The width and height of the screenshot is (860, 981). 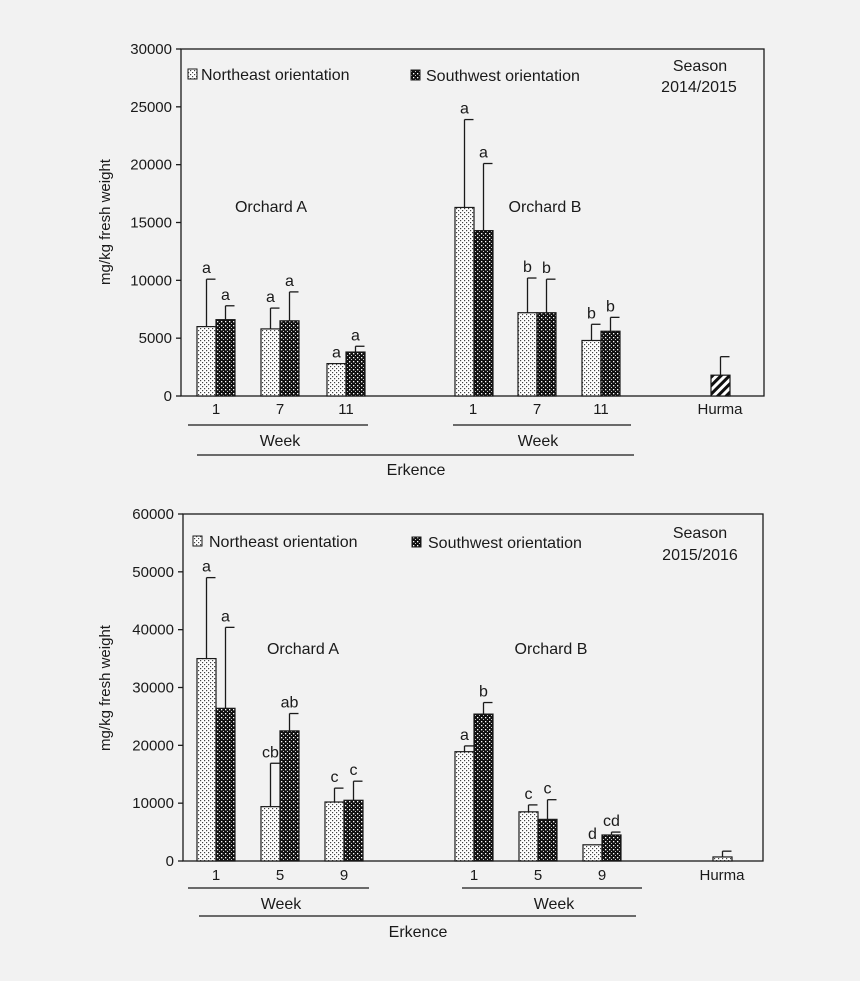 I want to click on y-tick-label: 15000, so click(x=151, y=223).